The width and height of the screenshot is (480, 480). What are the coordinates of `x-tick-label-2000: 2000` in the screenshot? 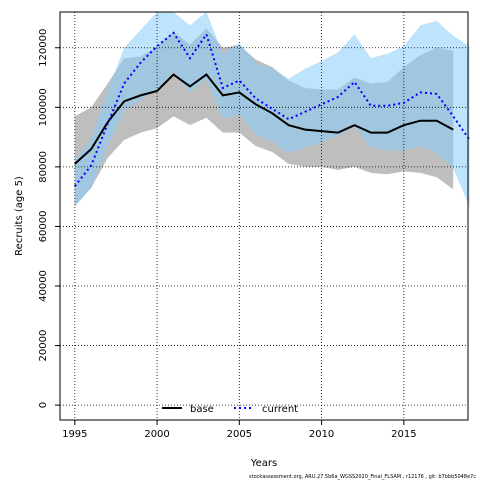 It's located at (156, 434).